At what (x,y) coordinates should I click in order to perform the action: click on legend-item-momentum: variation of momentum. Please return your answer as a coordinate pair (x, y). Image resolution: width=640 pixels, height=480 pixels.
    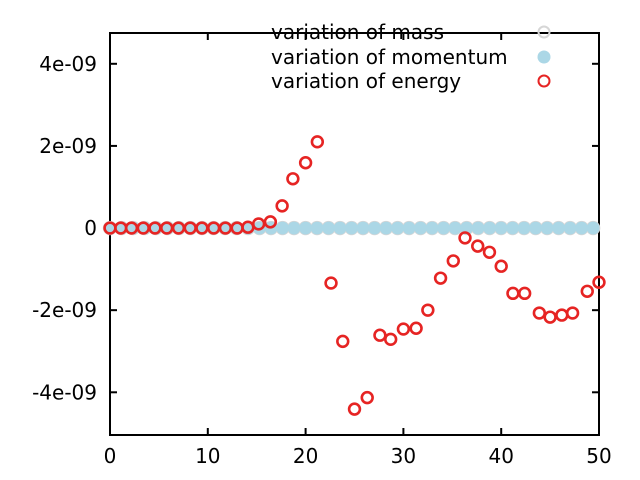
    Looking at the image, I should click on (421, 57).